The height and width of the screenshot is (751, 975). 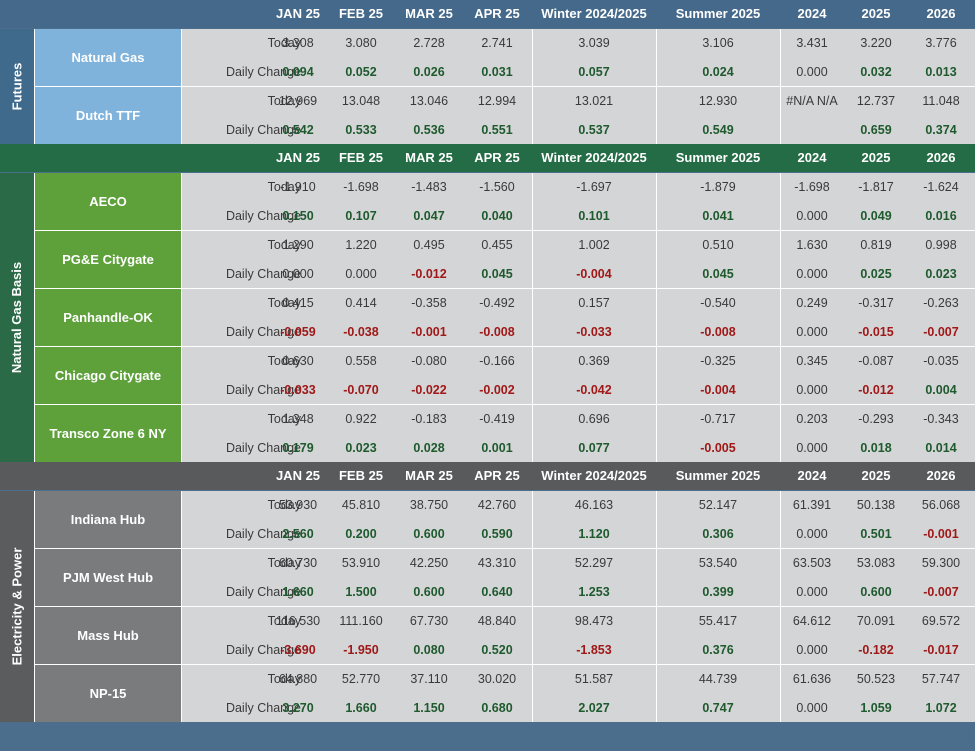 I want to click on value-cell: 1.290, so click(x=298, y=245).